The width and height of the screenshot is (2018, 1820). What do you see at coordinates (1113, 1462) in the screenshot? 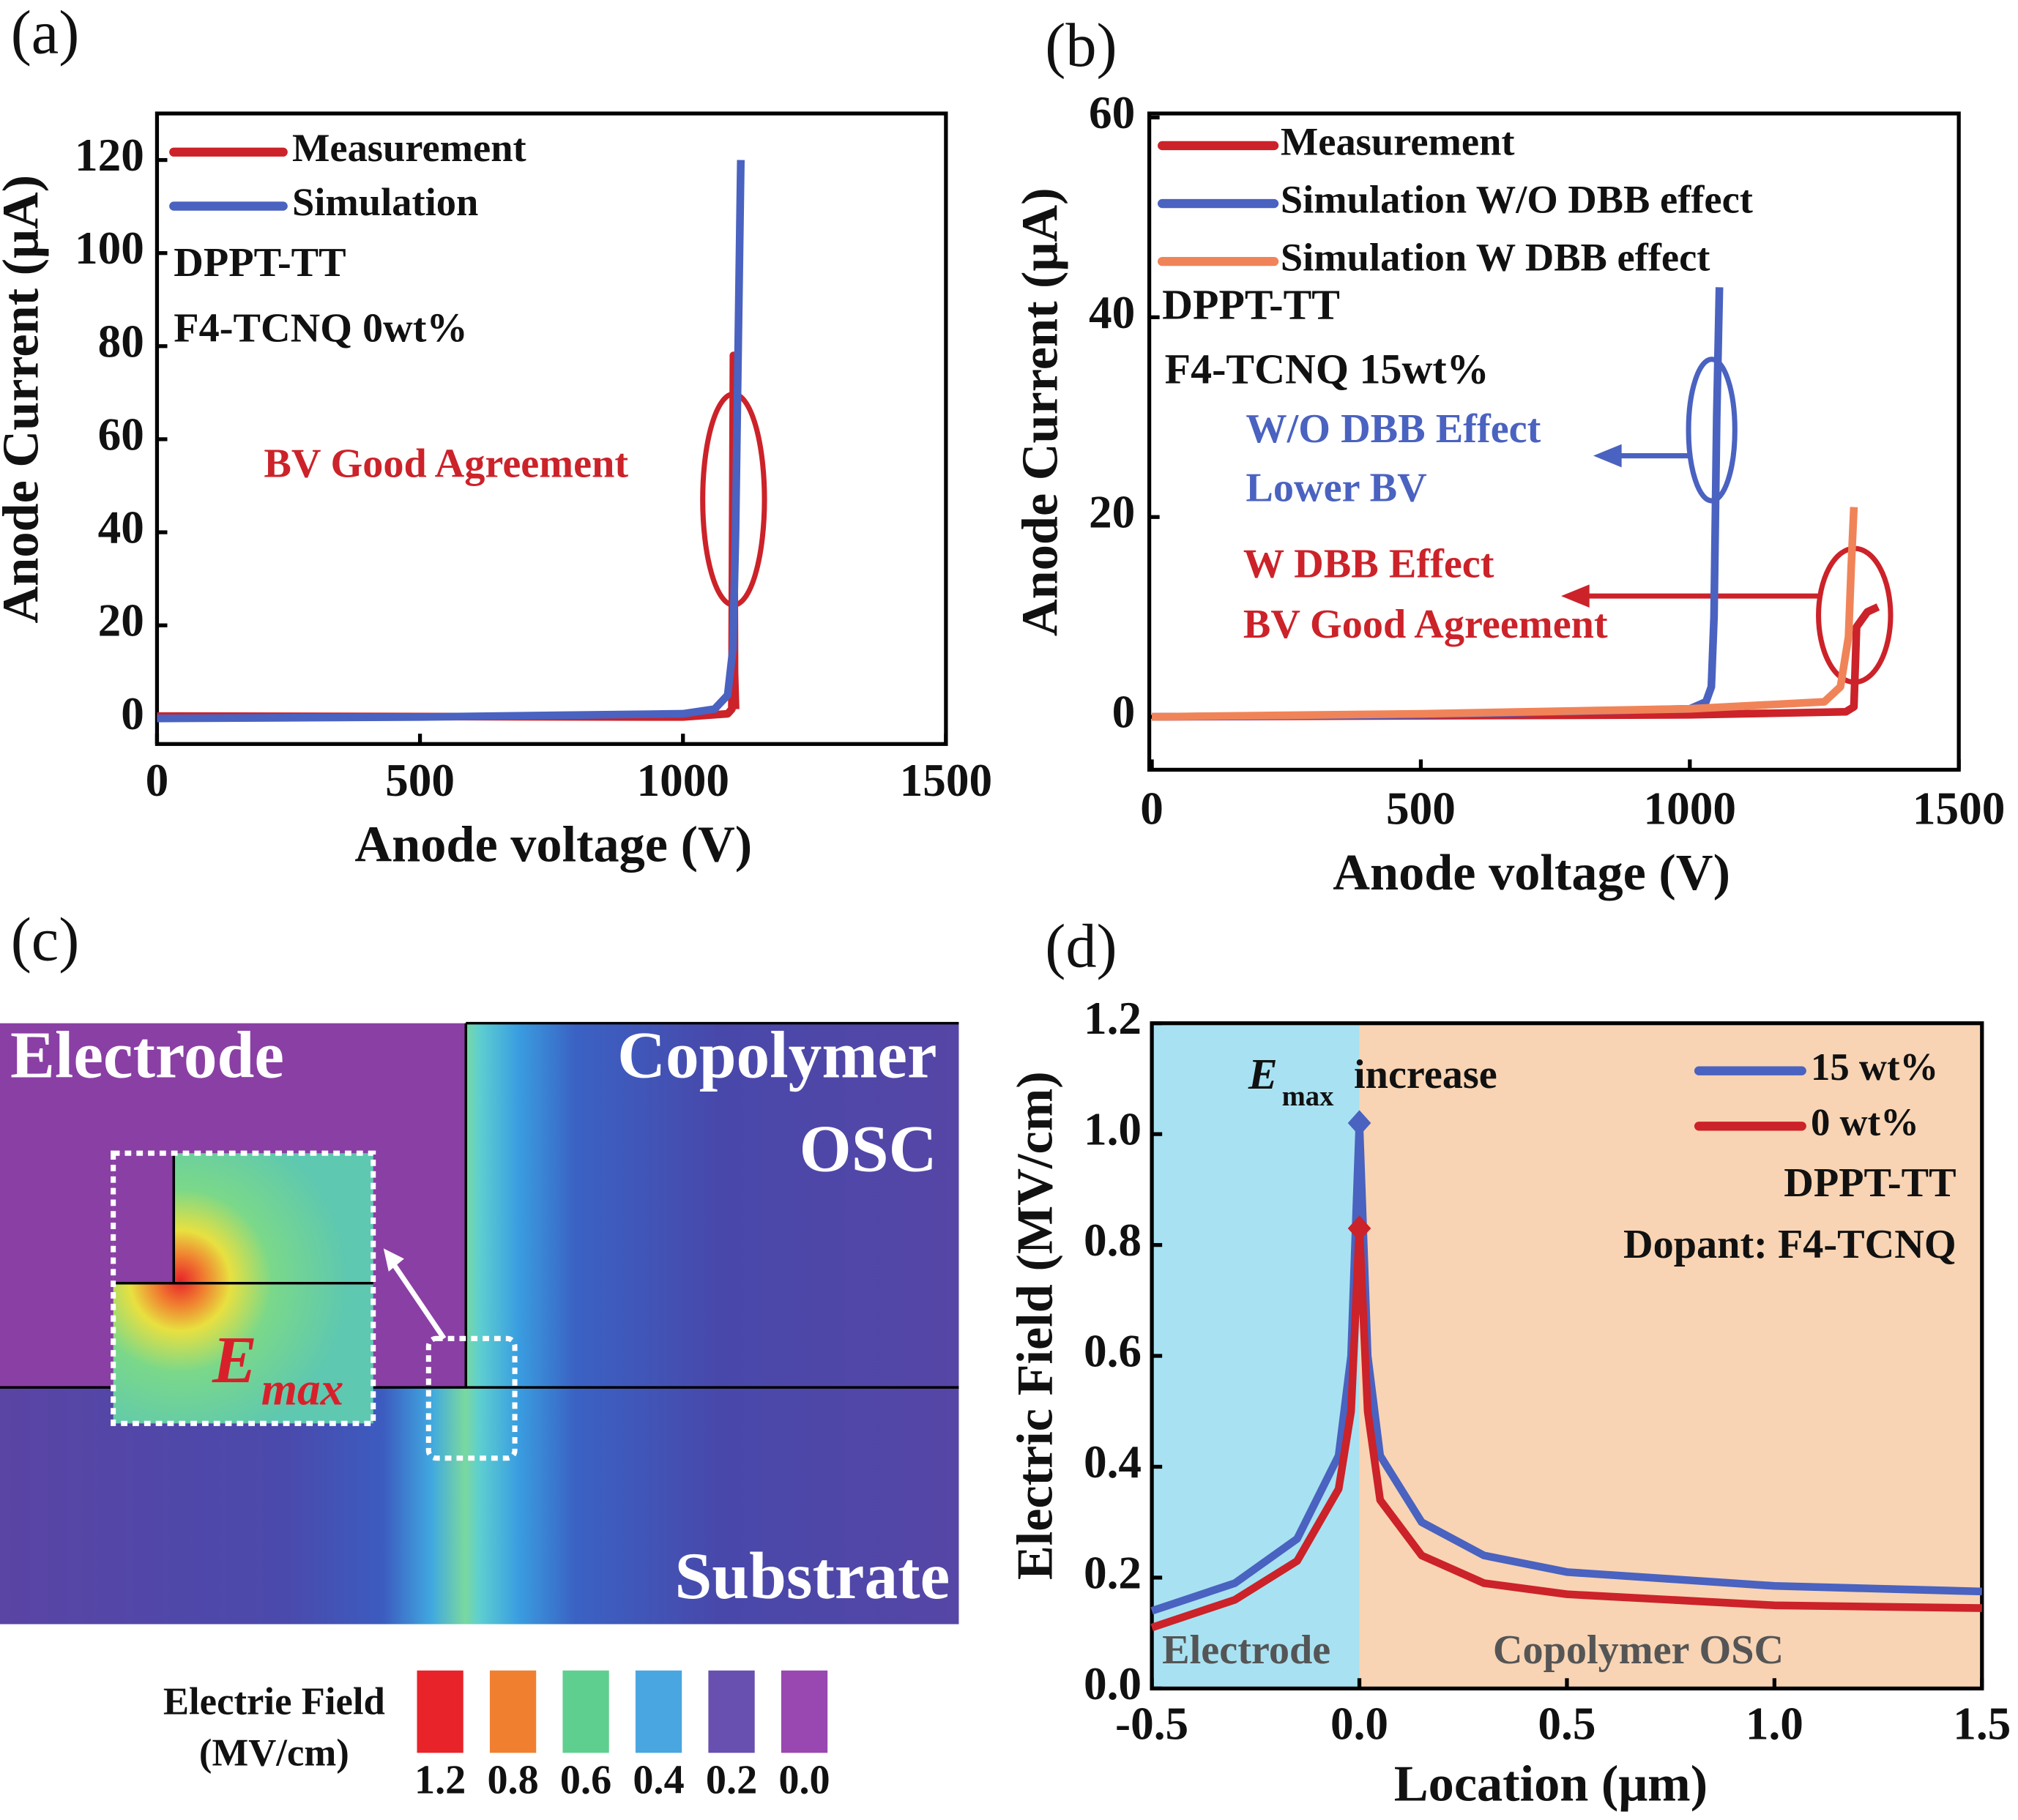
I see `y-tick-label: 0.4` at bounding box center [1113, 1462].